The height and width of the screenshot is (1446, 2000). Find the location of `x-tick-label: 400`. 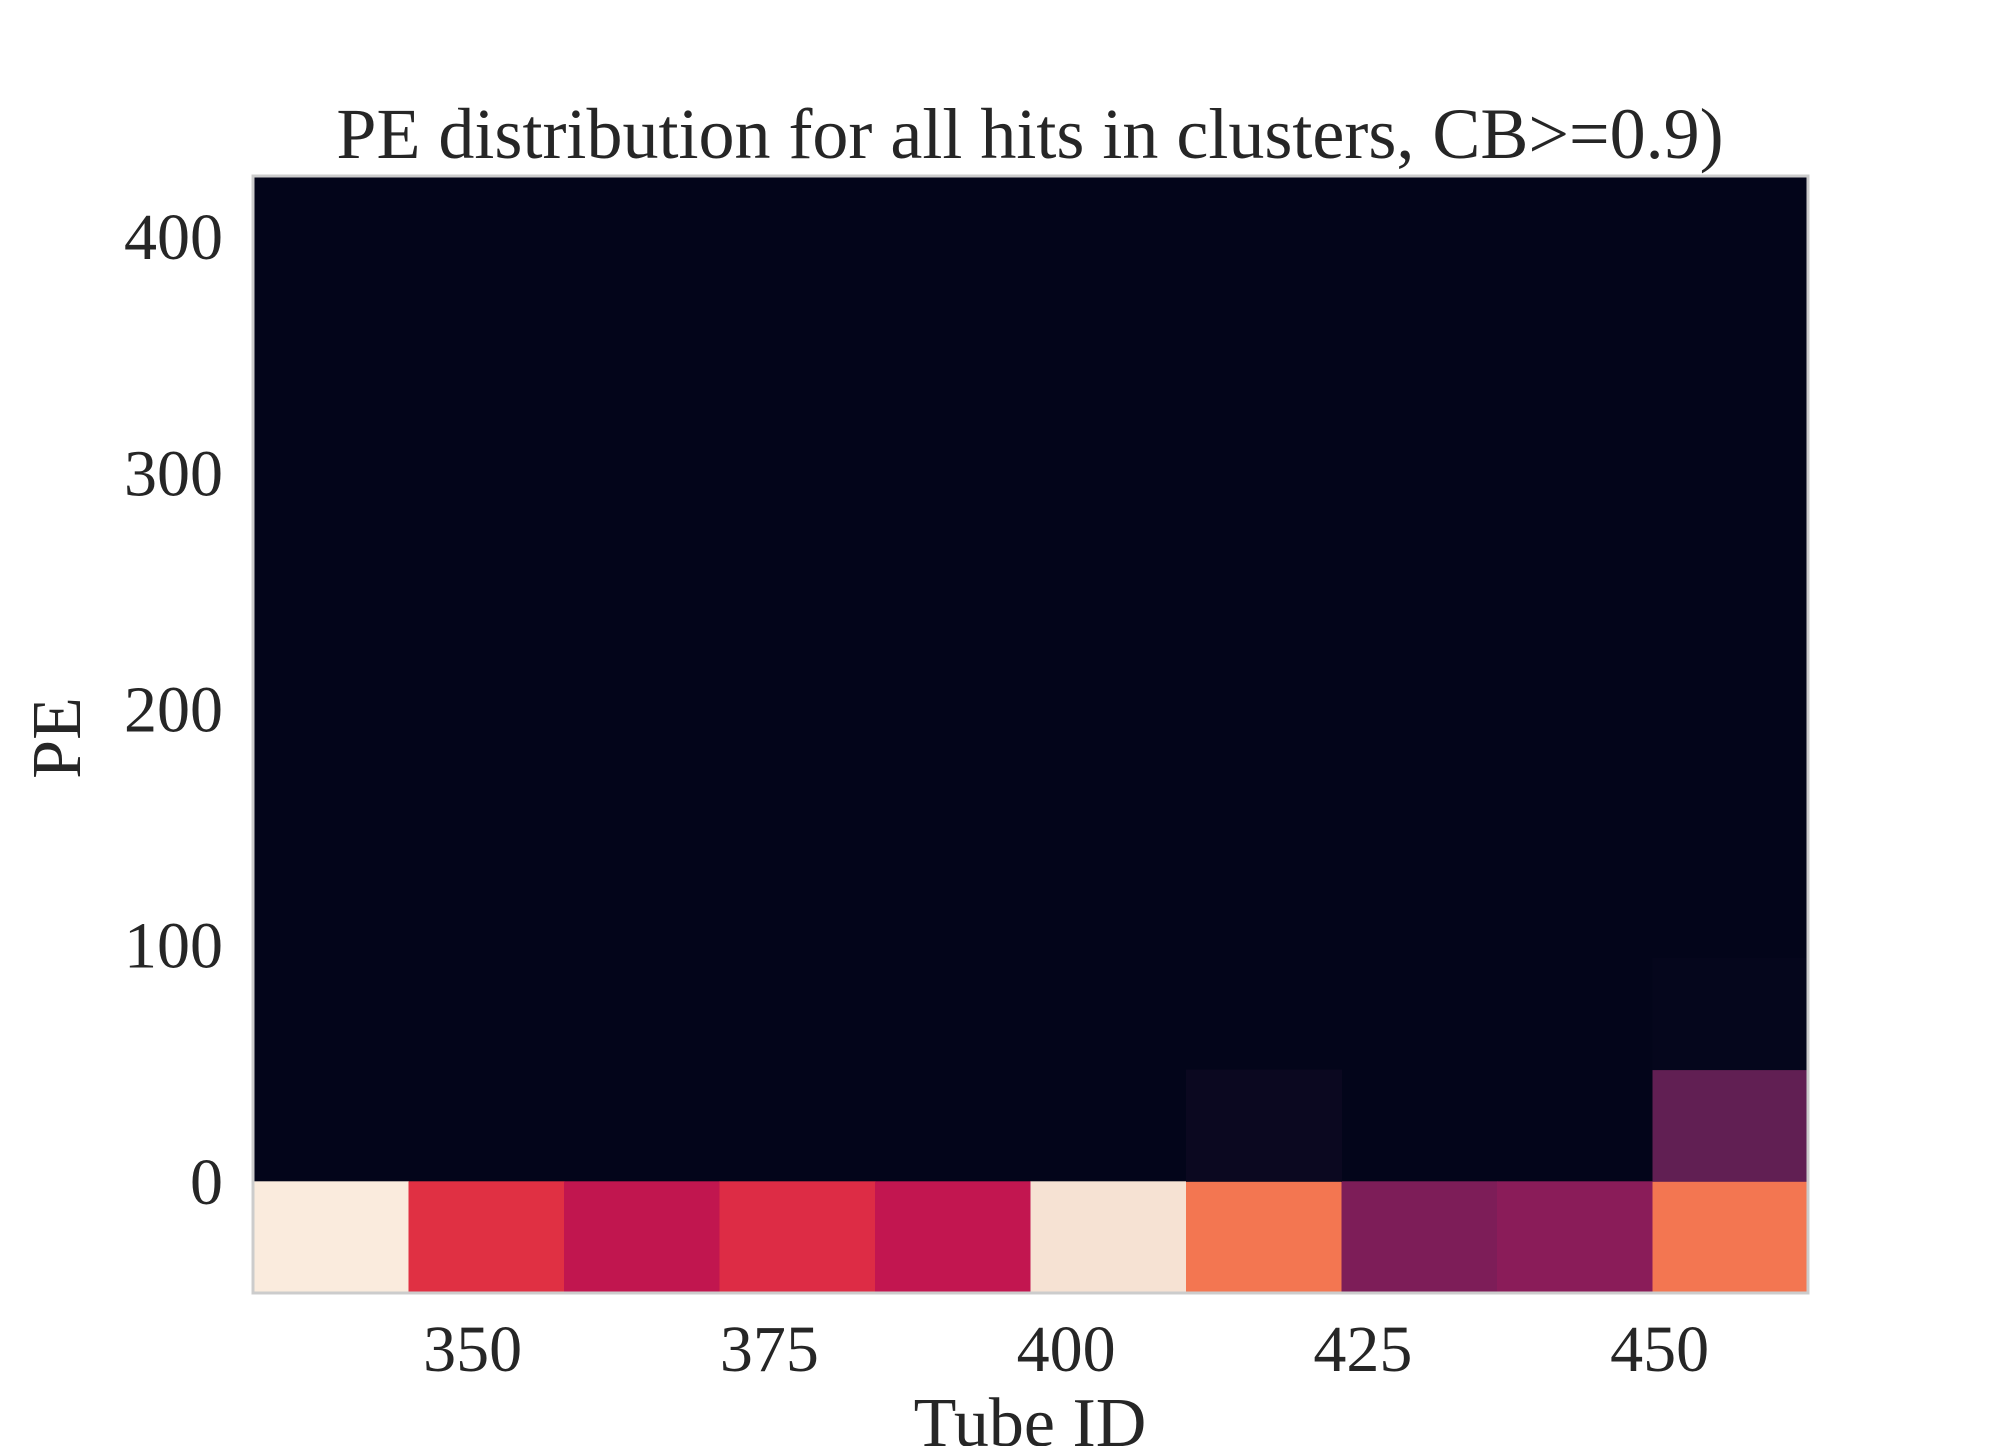

x-tick-label: 400 is located at coordinates (1066, 1349).